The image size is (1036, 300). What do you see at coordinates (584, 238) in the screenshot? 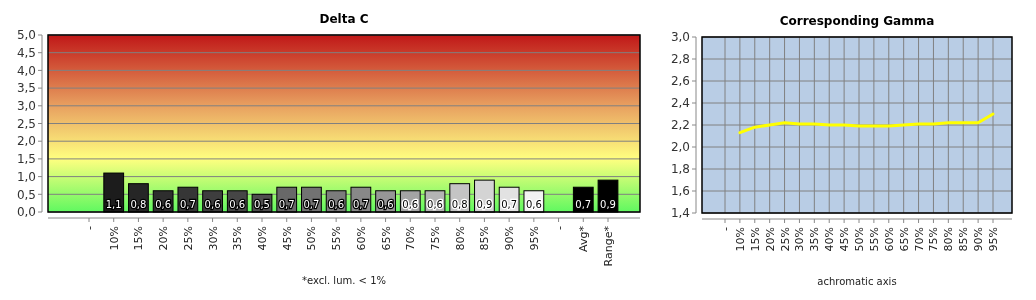
I see `x-tick-label: Avg*` at bounding box center [584, 238].